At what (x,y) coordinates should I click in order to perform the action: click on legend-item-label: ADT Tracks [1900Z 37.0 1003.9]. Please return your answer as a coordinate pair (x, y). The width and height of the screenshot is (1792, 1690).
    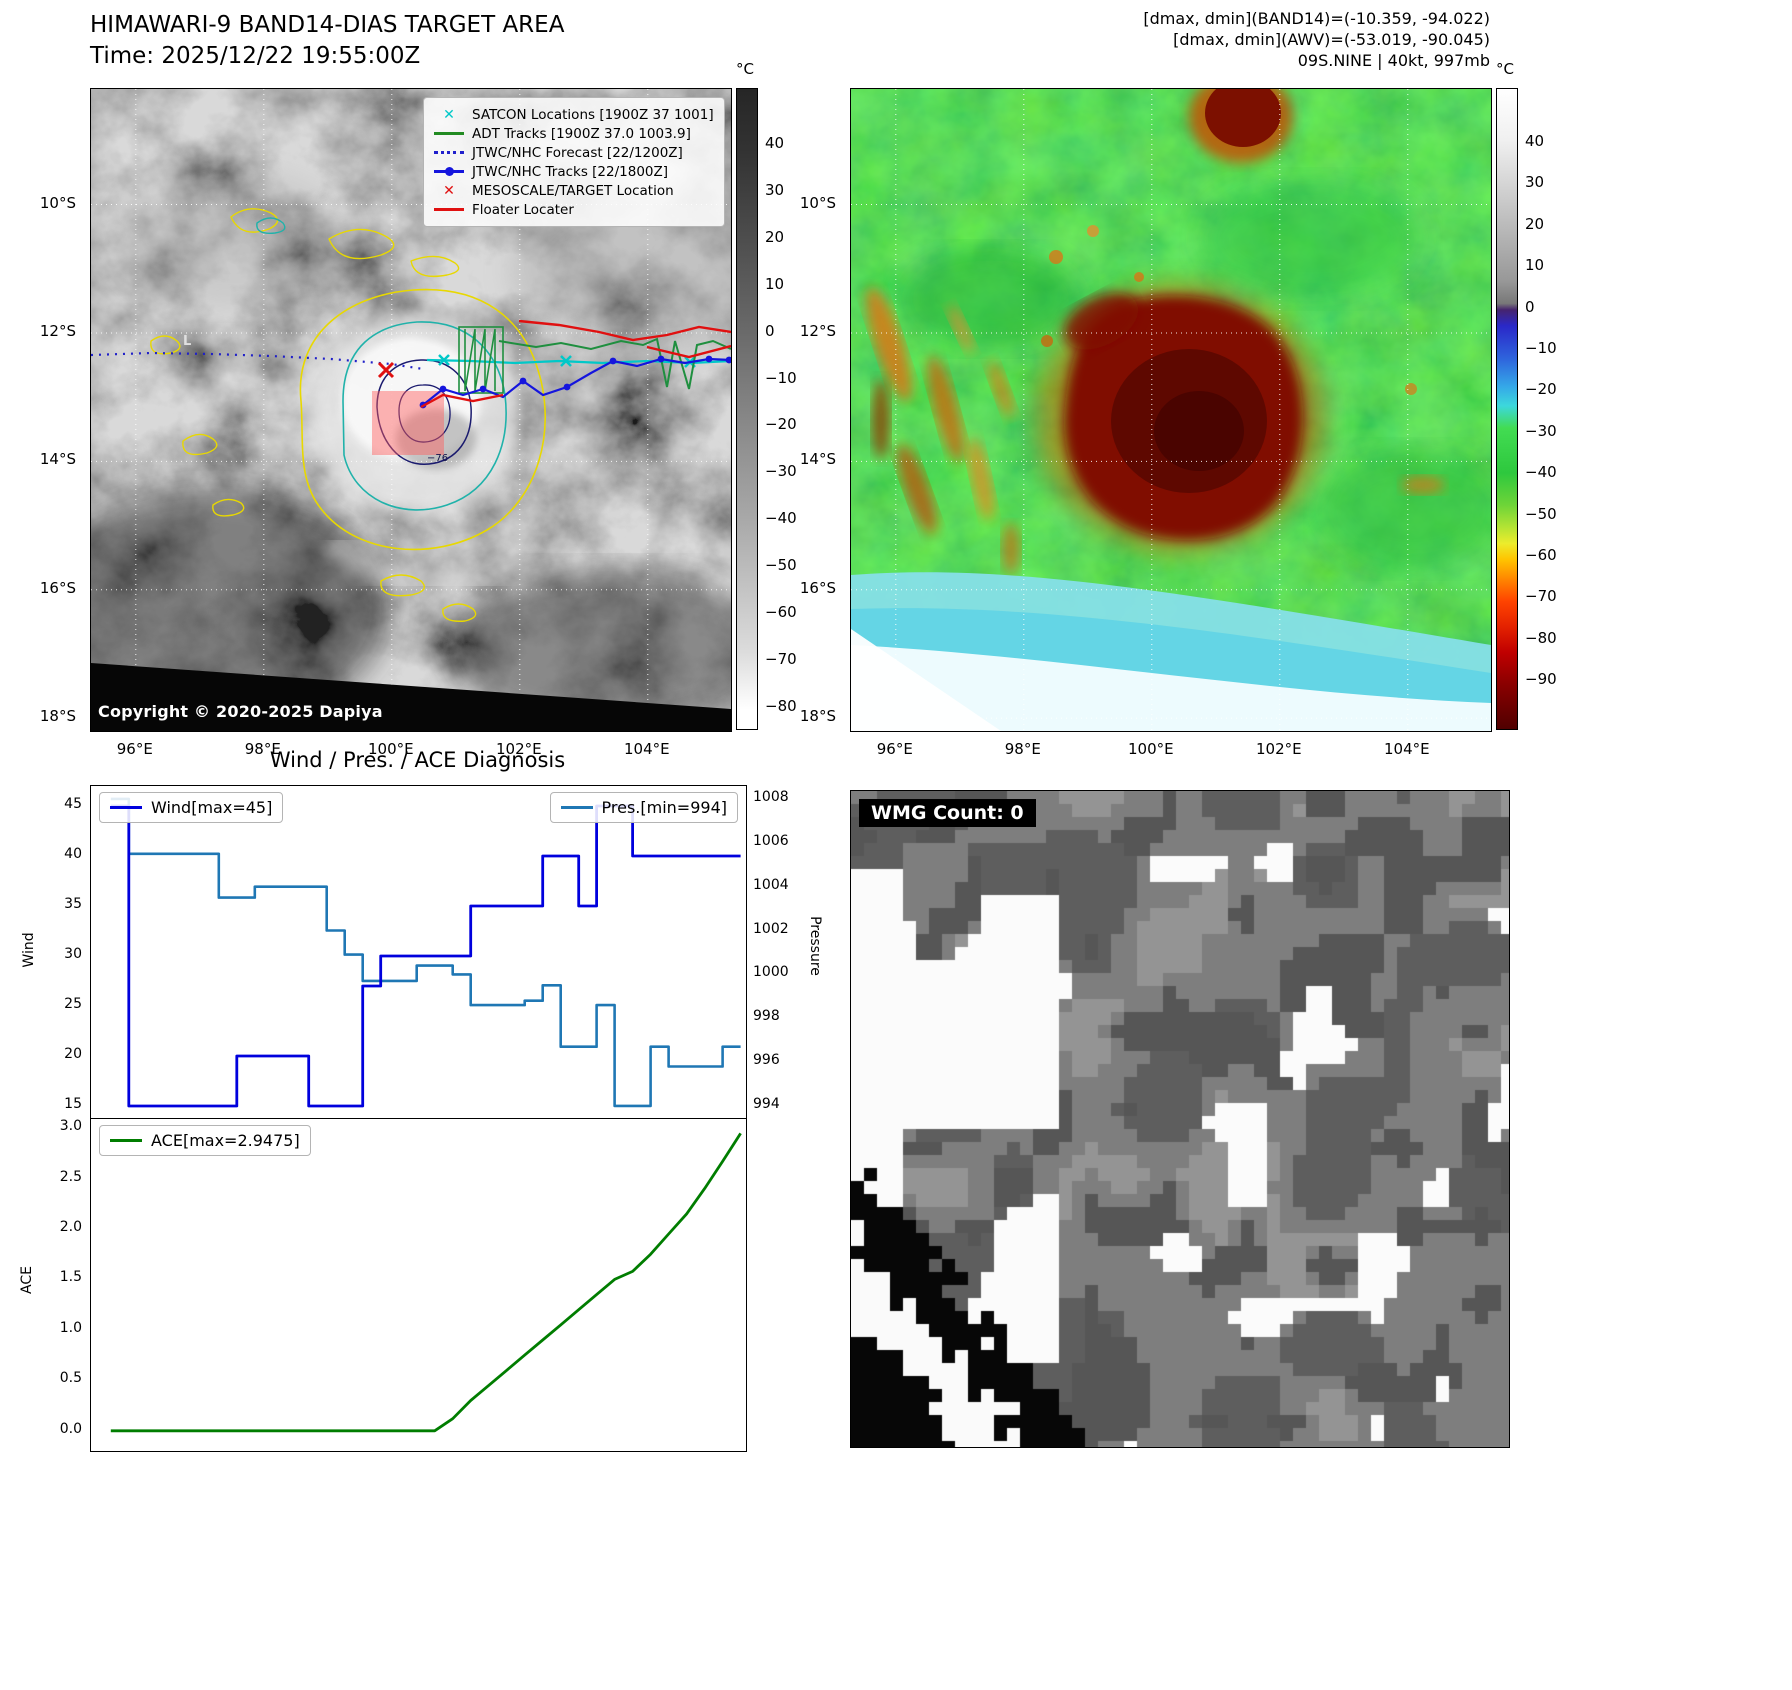
    Looking at the image, I should click on (581, 133).